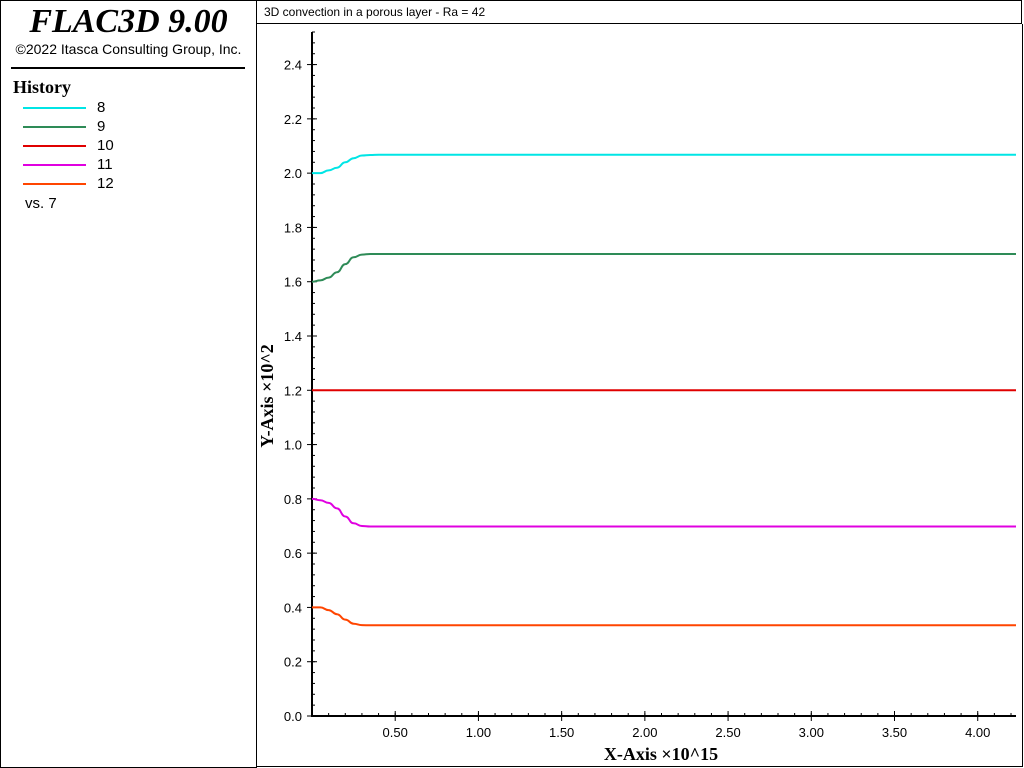  I want to click on y-tick-label: 2.2, so click(293, 119).